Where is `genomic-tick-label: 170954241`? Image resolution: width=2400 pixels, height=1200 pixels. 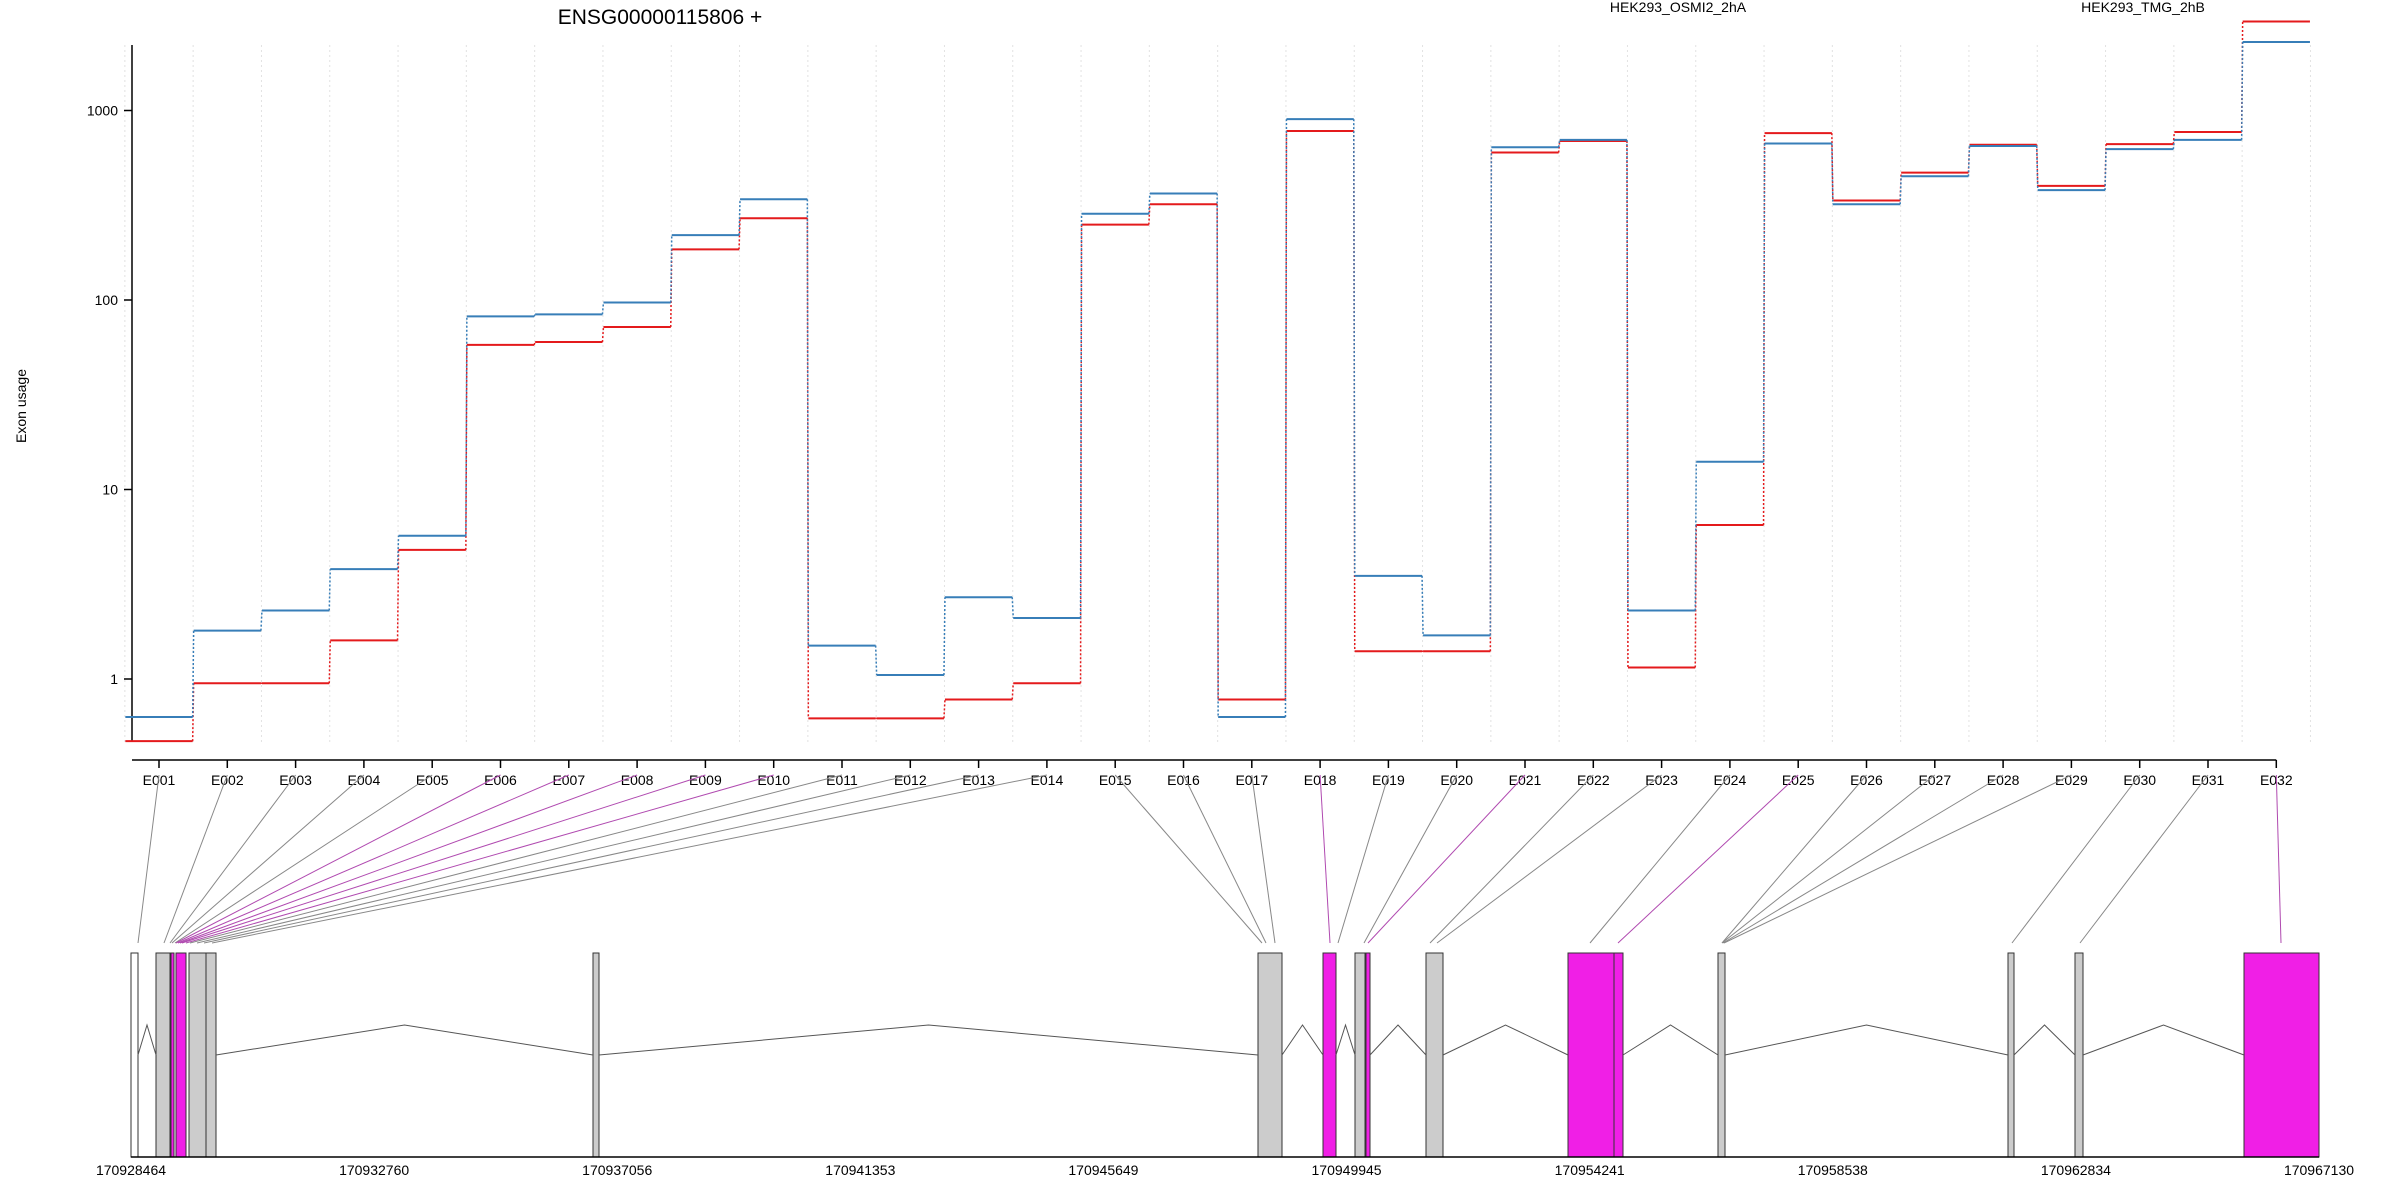 genomic-tick-label: 170954241 is located at coordinates (1590, 1170).